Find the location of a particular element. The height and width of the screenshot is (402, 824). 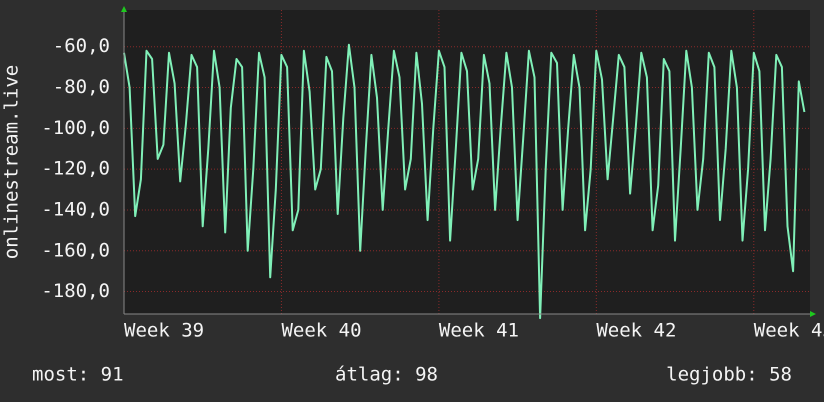

x-tick-label: Week 40 is located at coordinates (321, 331).